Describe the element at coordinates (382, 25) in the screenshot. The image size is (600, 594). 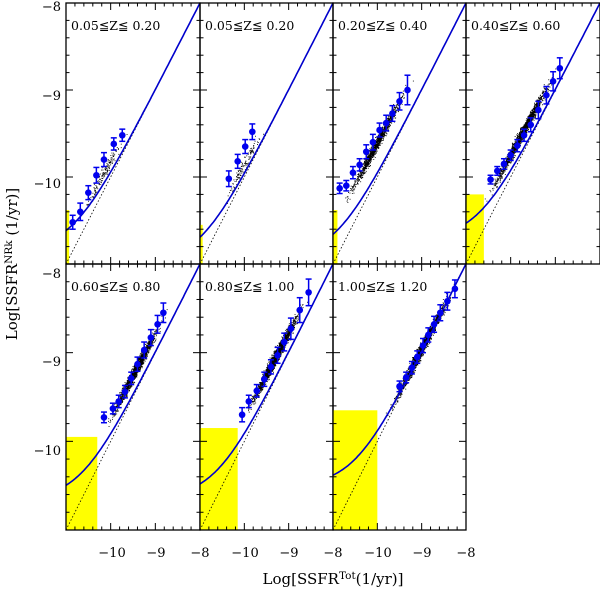
I see `redshift-label: 0.20≦Z≦ 0.40` at that location.